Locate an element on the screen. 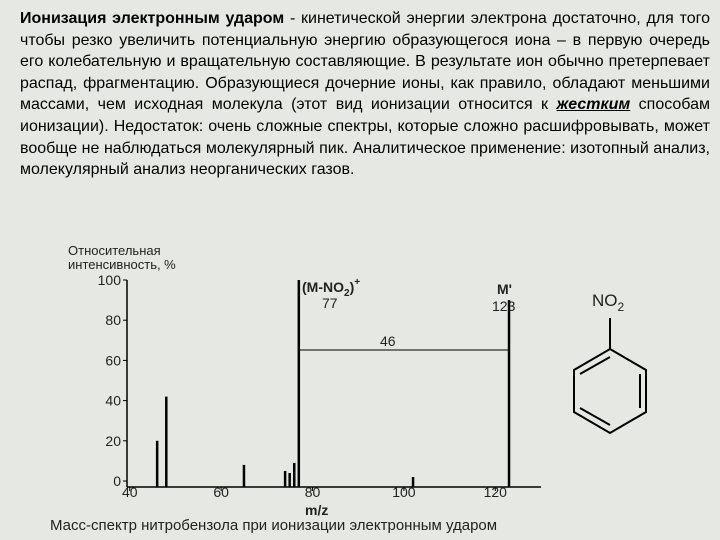 Image resolution: width=720 pixels, height=540 pixels. y-tick-label: 100 is located at coordinates (110, 280).